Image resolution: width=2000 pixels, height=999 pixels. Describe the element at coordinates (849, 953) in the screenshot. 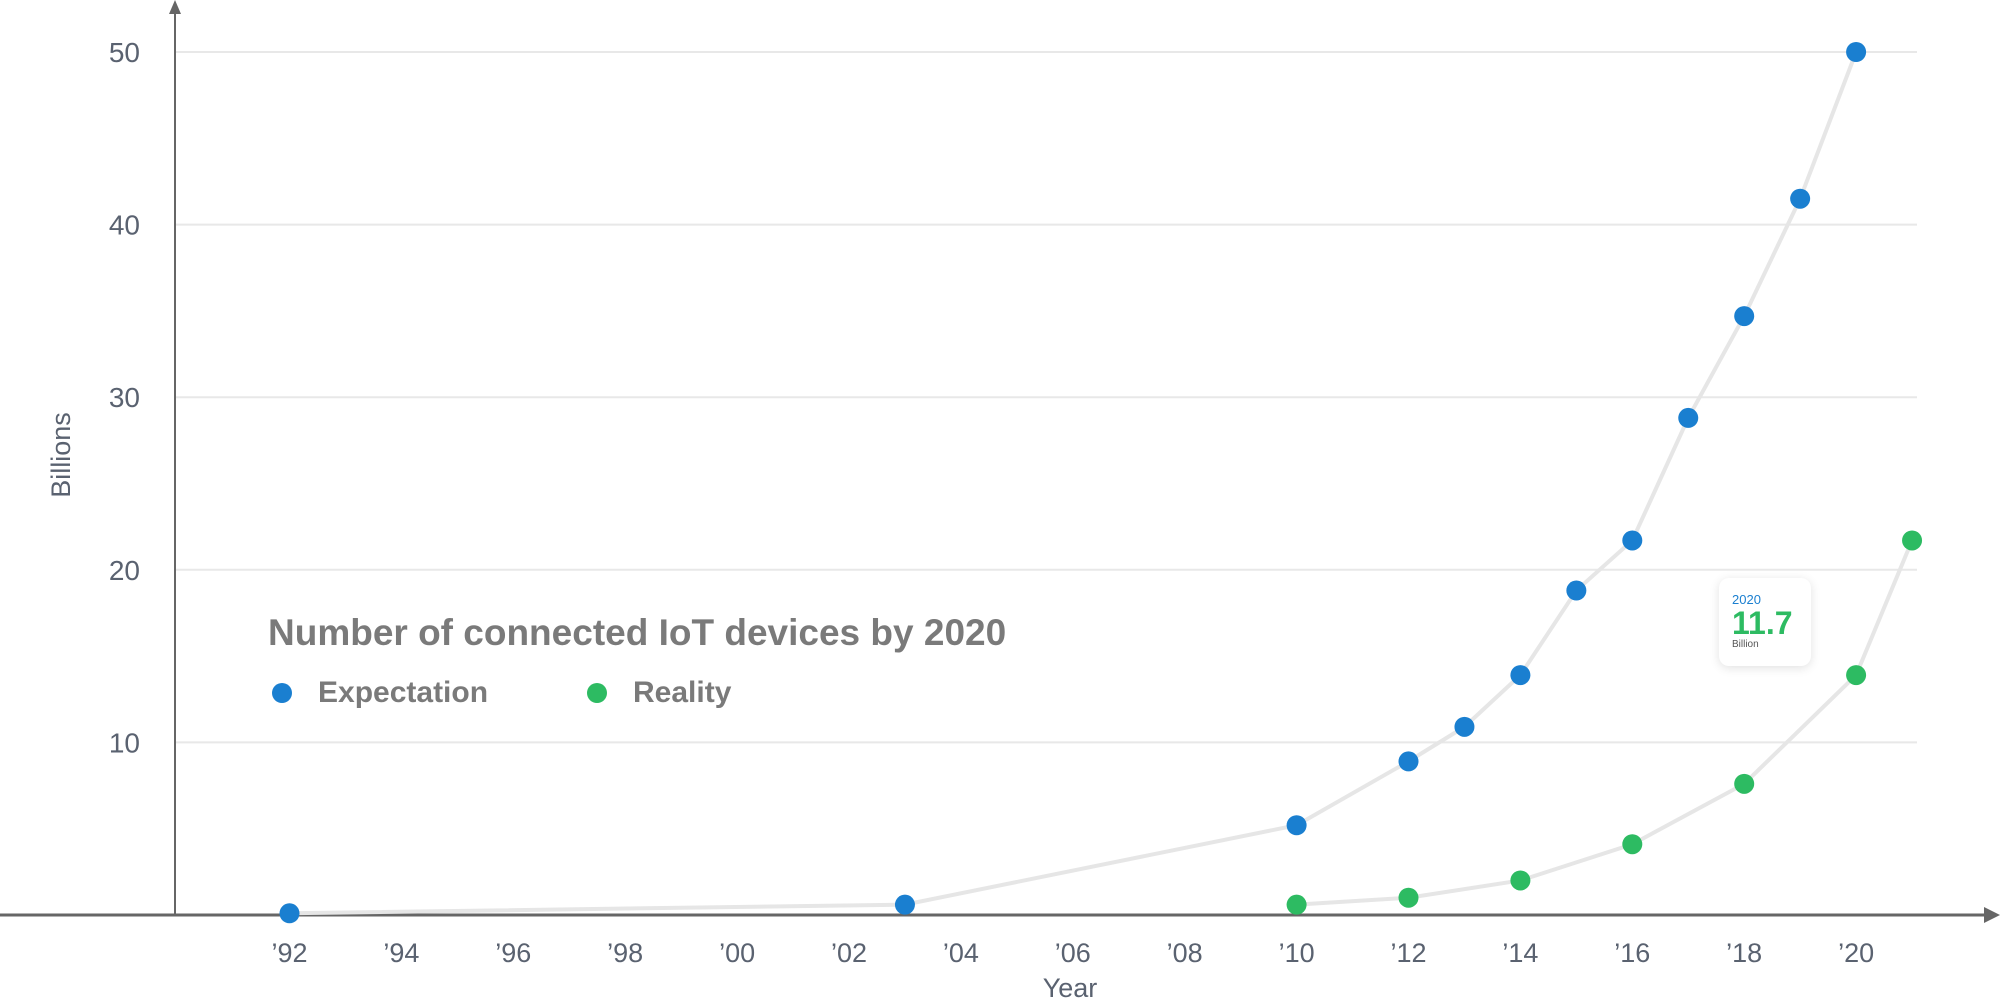

I see `x-tick-label: ’02` at that location.